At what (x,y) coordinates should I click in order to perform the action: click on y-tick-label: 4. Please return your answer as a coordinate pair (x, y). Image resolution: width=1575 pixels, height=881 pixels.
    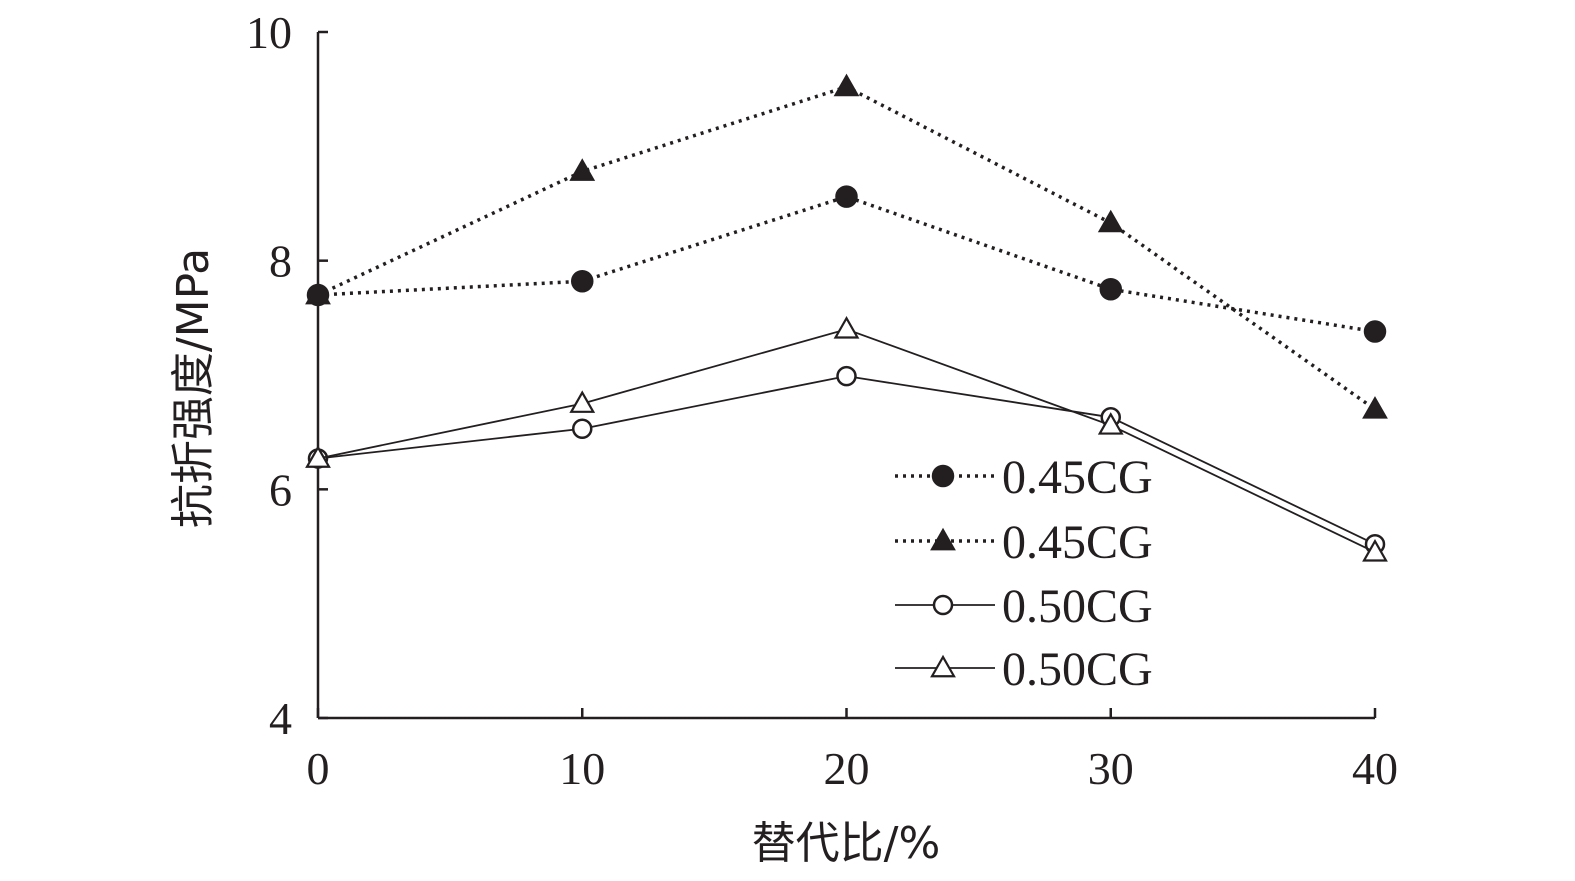
    Looking at the image, I should click on (280, 718).